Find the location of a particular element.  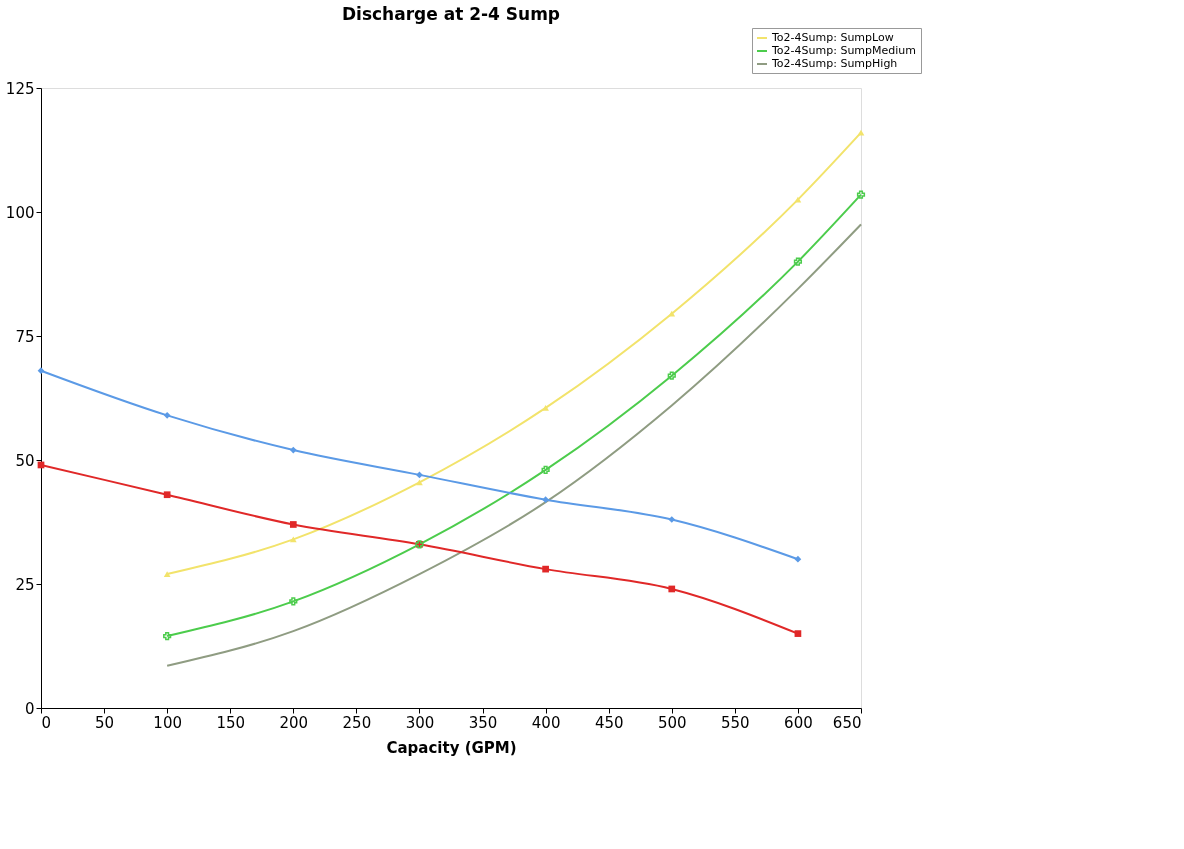

legend-label: To2-4Sump: SumpMedium is located at coordinates (844, 50).